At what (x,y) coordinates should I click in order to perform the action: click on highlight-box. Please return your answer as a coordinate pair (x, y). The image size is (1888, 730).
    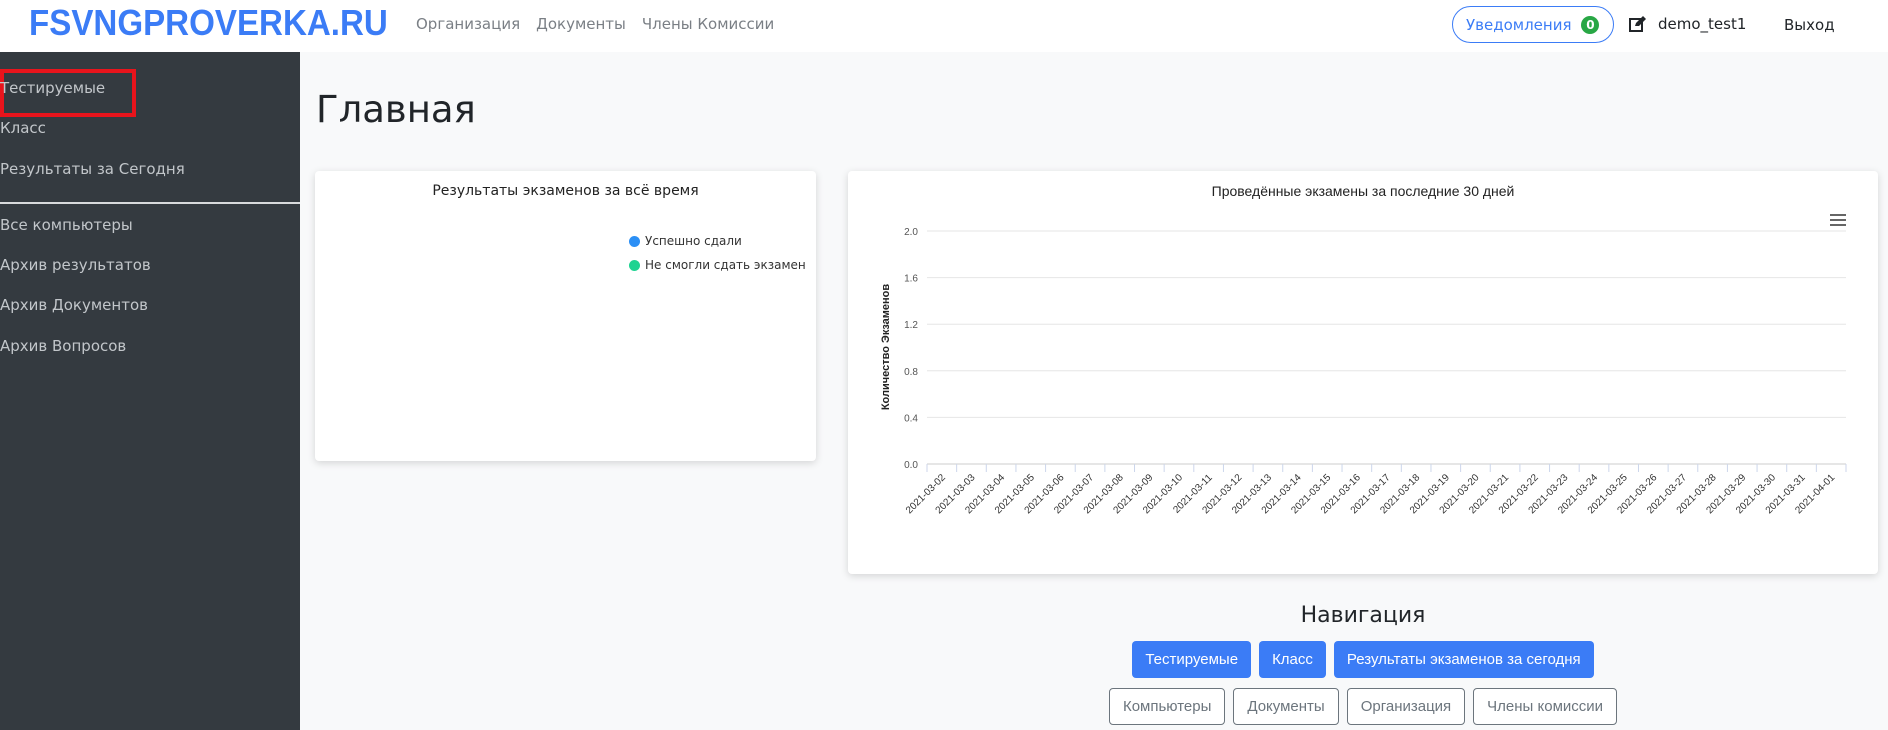
    Looking at the image, I should click on (68, 93).